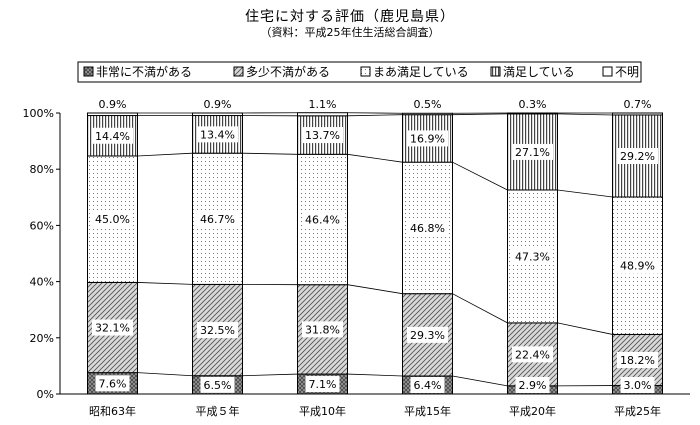  Describe the element at coordinates (42, 338) in the screenshot. I see `y-tick-label: 20%` at that location.